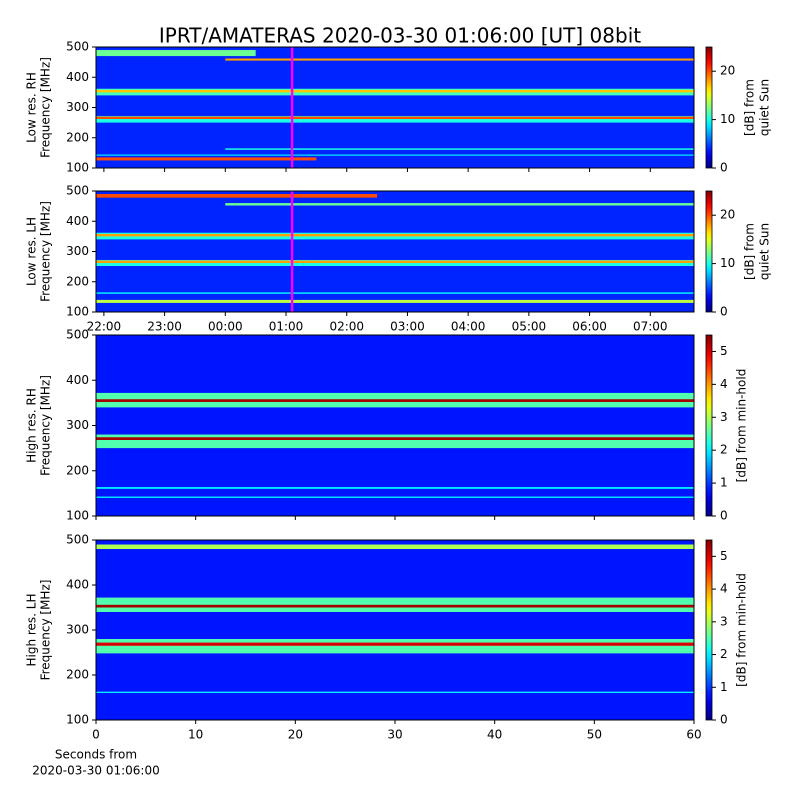  What do you see at coordinates (650, 327) in the screenshot?
I see `x-tick-label: 07:00` at bounding box center [650, 327].